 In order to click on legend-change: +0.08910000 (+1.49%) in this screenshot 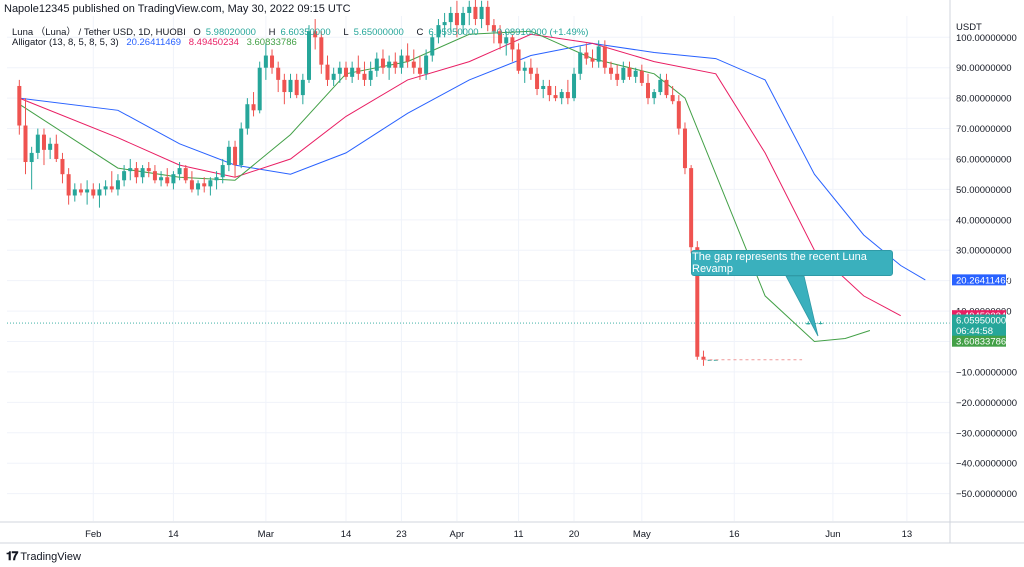, I will do `click(540, 32)`.